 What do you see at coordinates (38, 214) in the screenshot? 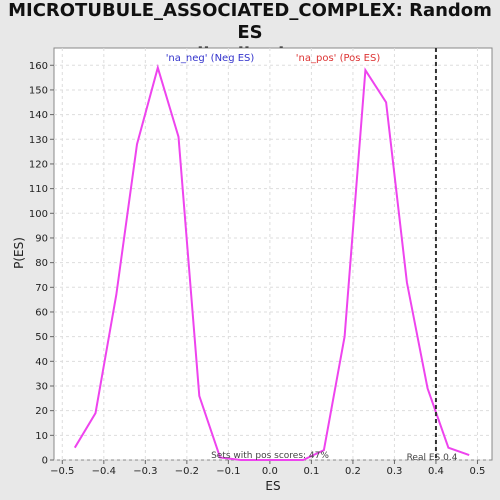
I see `y-tick-label: 100` at bounding box center [38, 214].